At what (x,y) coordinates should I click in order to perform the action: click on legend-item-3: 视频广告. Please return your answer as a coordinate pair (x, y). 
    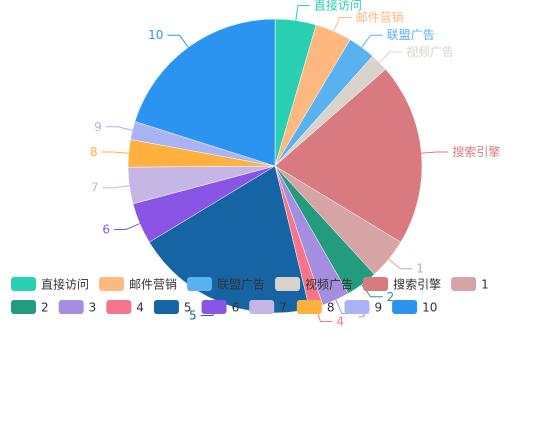
    Looking at the image, I should click on (314, 284).